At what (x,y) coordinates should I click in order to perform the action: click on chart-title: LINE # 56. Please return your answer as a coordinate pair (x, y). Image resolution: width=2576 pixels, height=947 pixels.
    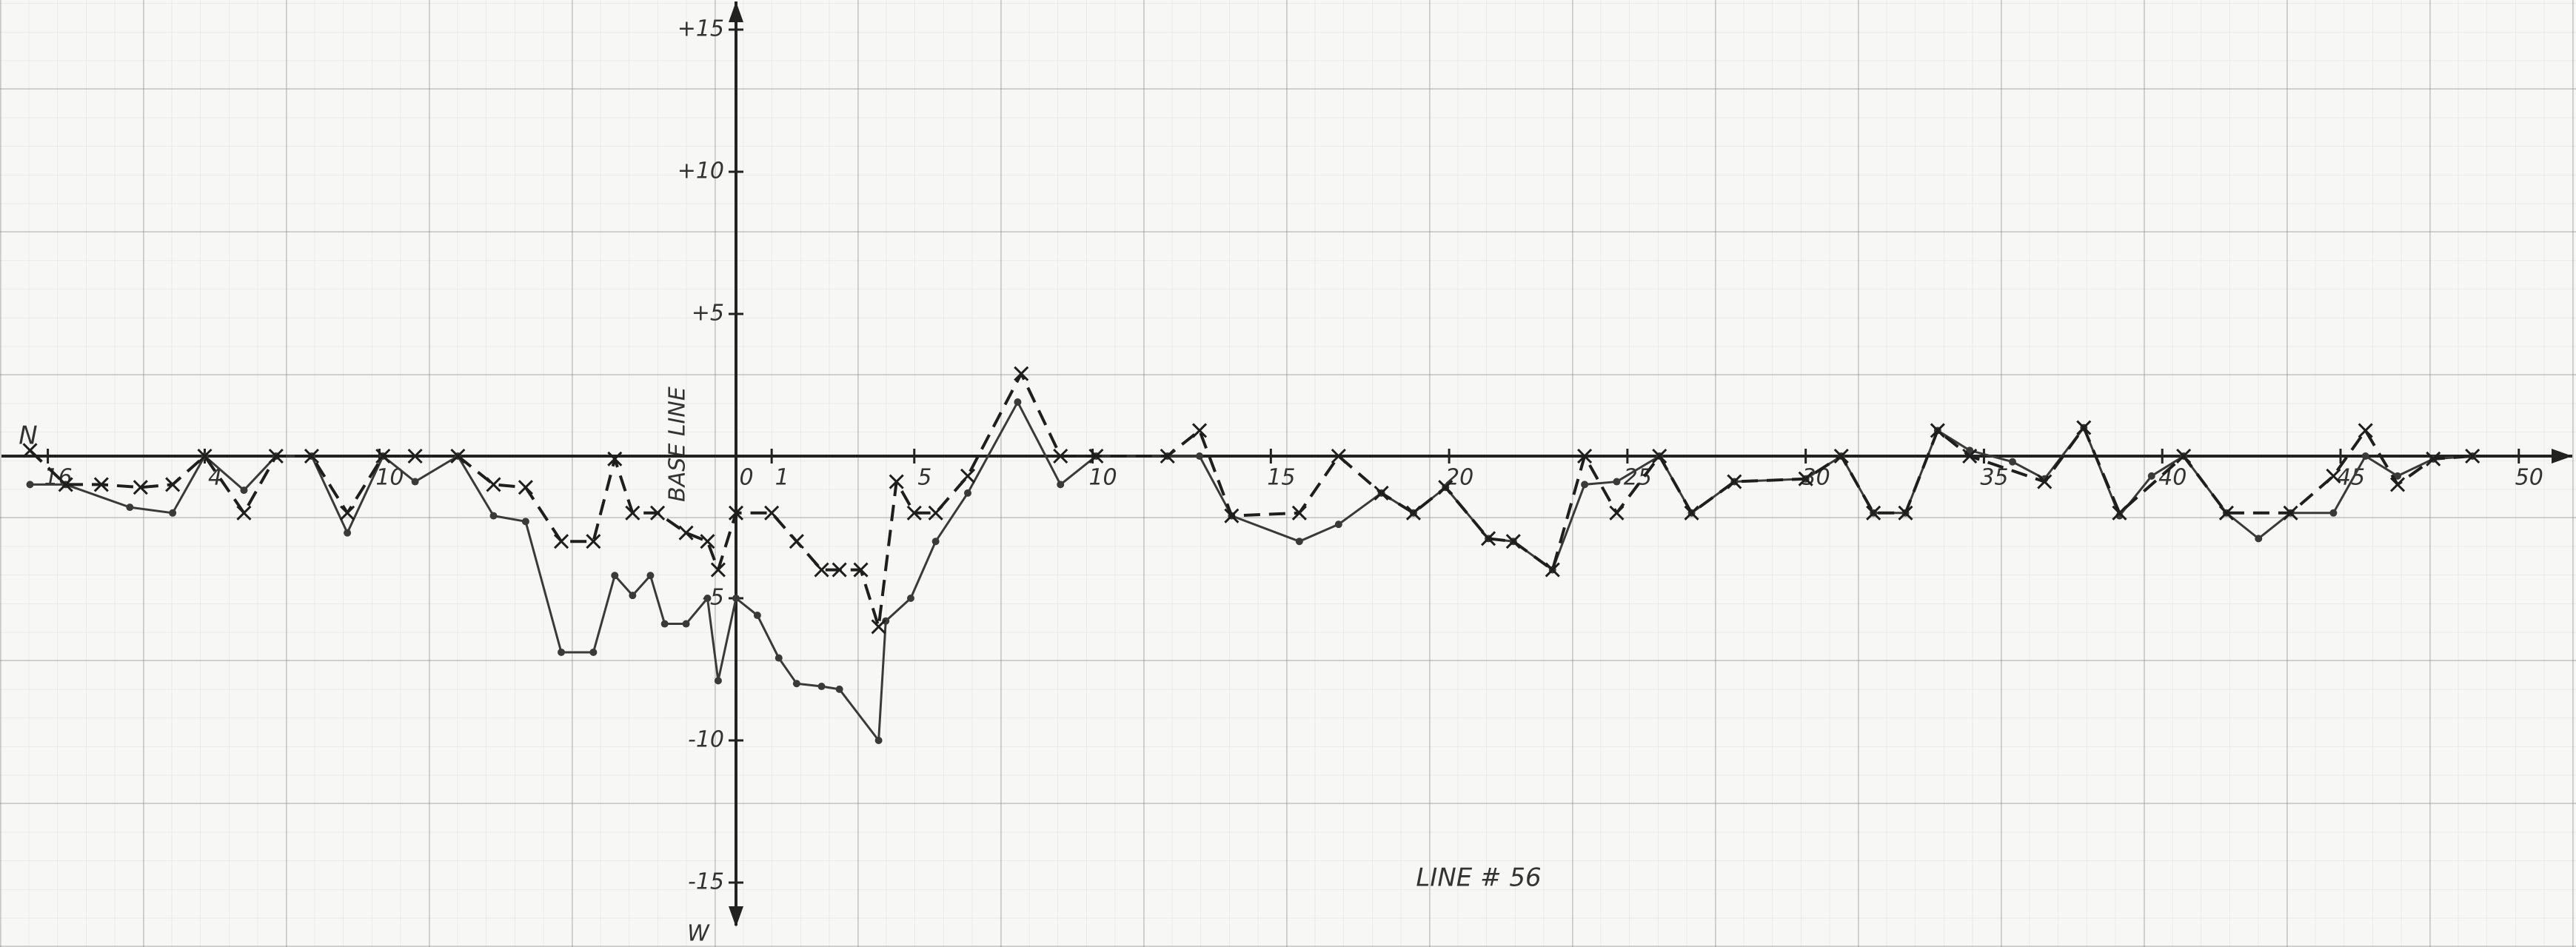
    Looking at the image, I should click on (1478, 878).